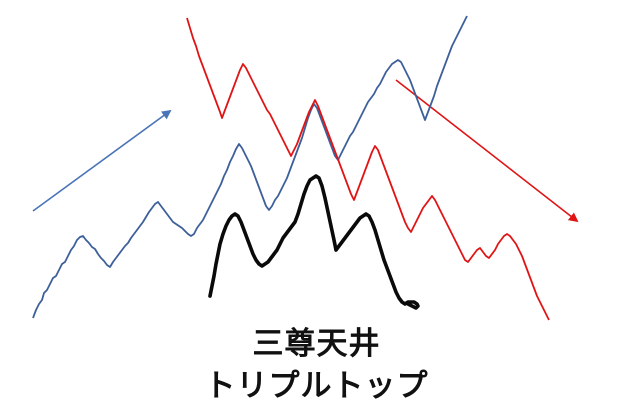  I want to click on caption-title-kanji: 三尊天井, so click(316, 344).